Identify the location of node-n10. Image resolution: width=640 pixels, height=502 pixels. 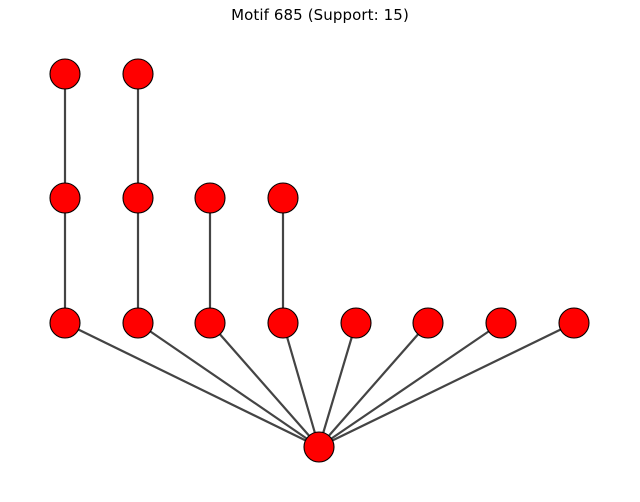
(283, 323).